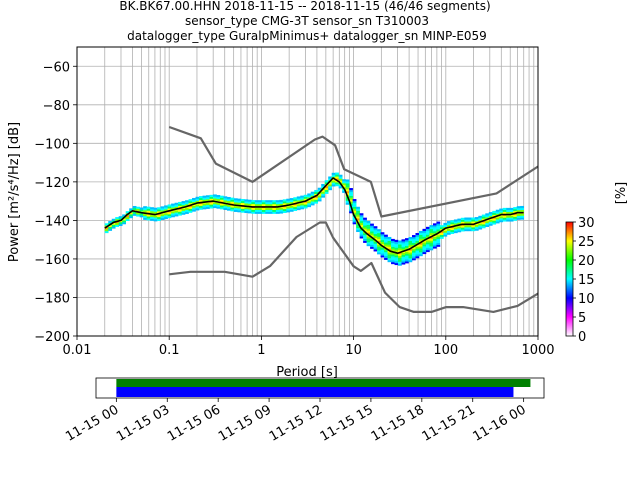 Image resolution: width=640 pixels, height=480 pixels. I want to click on available-data-bar, so click(323, 383).